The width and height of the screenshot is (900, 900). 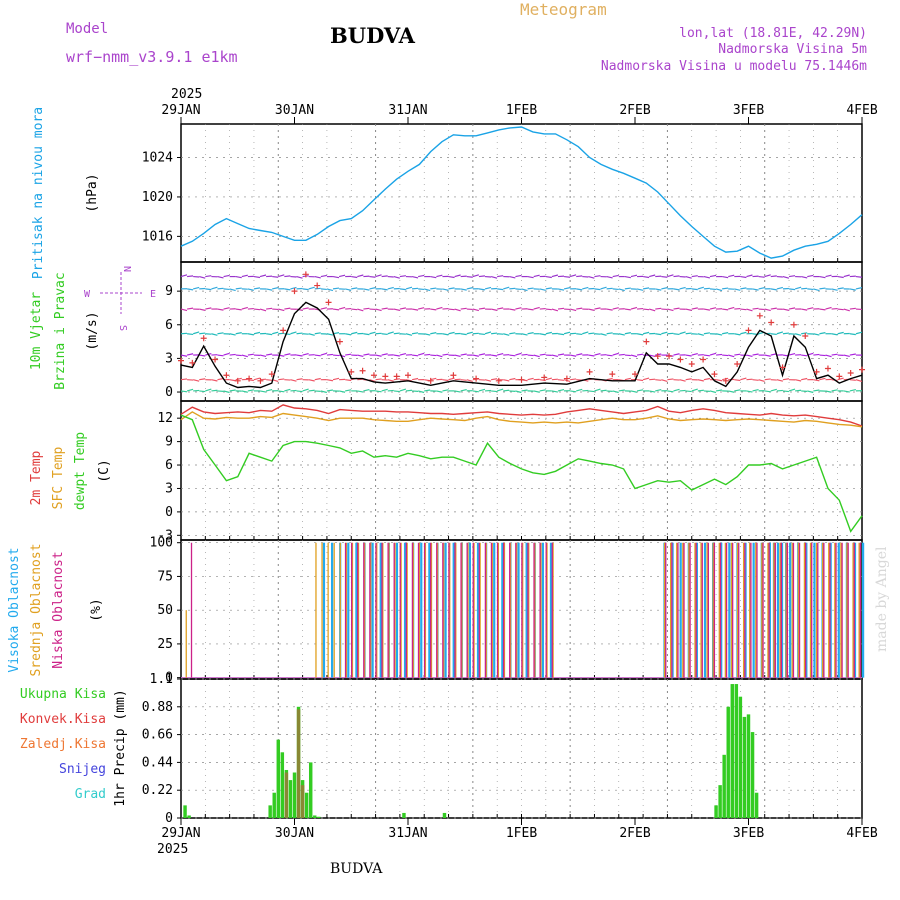 What do you see at coordinates (165, 644) in the screenshot?
I see `y-tick-label: 25` at bounding box center [165, 644].